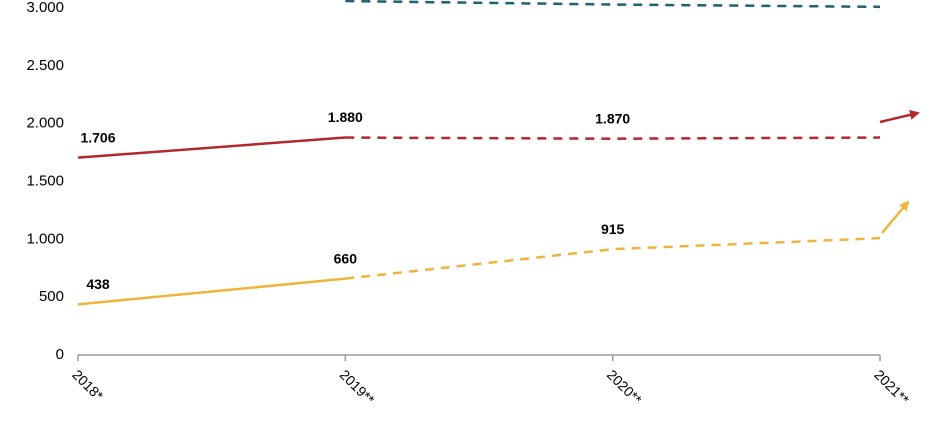  Describe the element at coordinates (97, 137) in the screenshot. I see `data-label: 1.706` at that location.